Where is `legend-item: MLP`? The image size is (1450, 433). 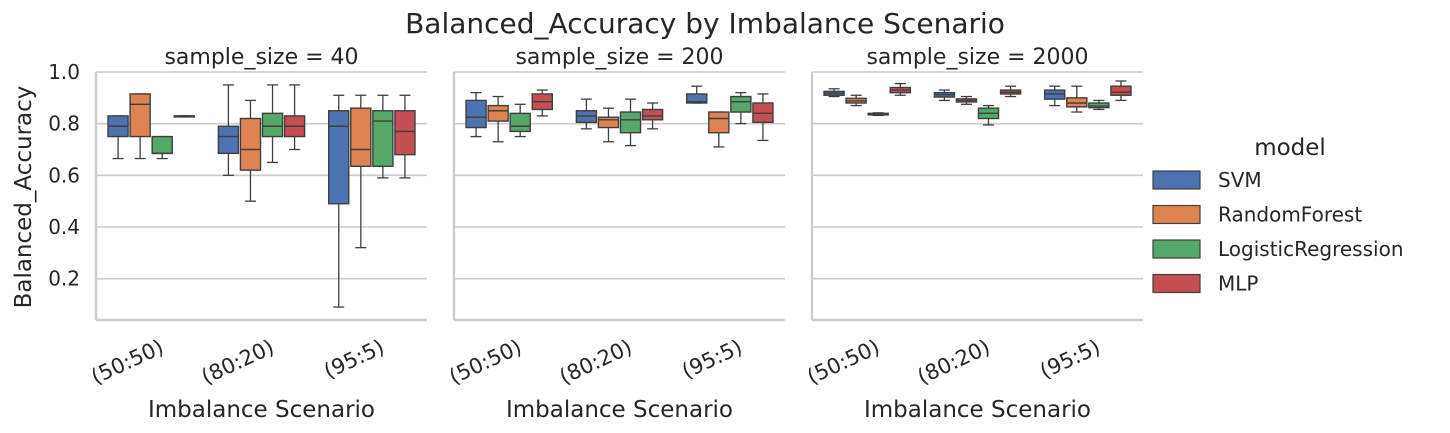 legend-item: MLP is located at coordinates (1205, 284).